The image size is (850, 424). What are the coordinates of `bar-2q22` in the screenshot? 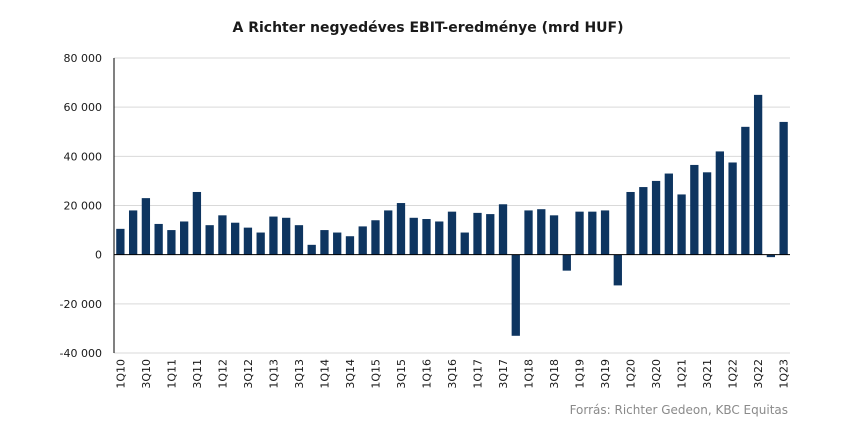 It's located at (745, 190).